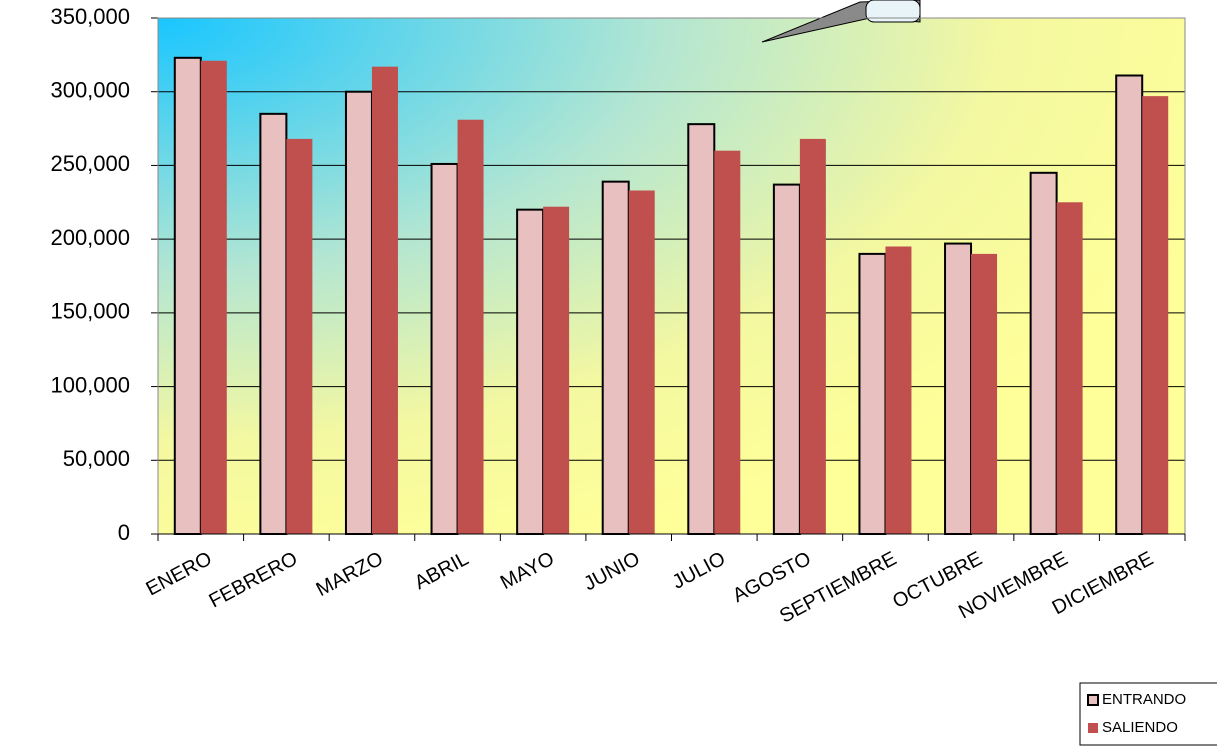  Describe the element at coordinates (90, 163) in the screenshot. I see `y-tick-label: 250,000` at that location.